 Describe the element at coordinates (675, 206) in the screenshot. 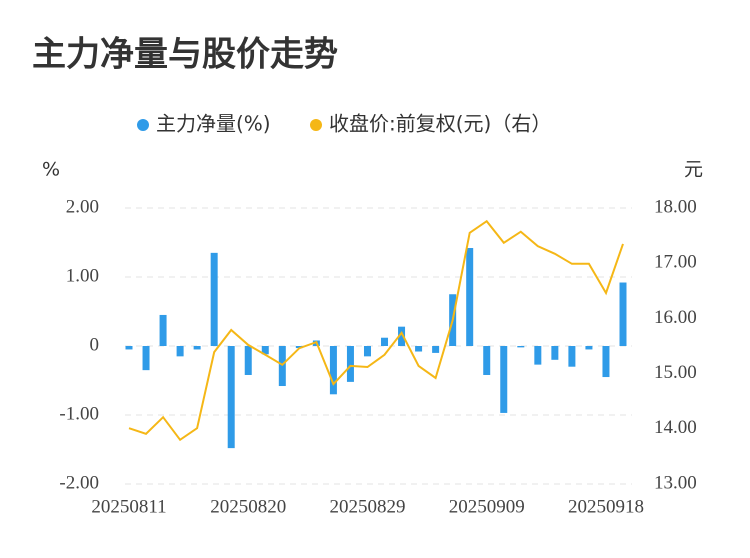

I see `y2-tick-label: 18.00` at that location.